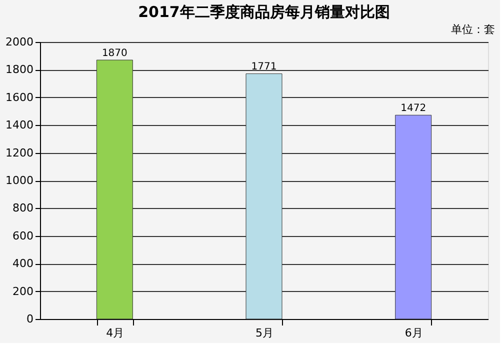 The image size is (504, 347). Describe the element at coordinates (23, 208) in the screenshot. I see `y-tick-label: 800` at that location.